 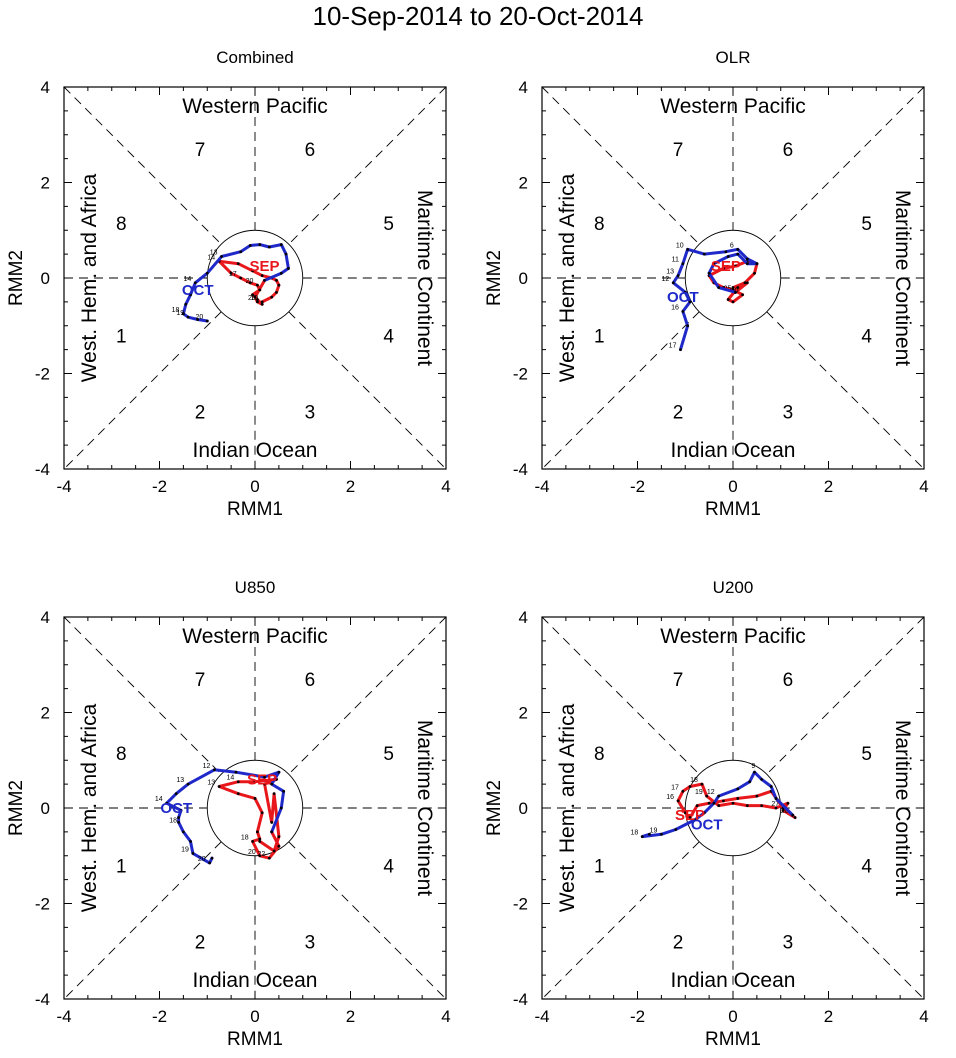 What do you see at coordinates (42, 374) in the screenshot?
I see `y-tick-label: -2` at bounding box center [42, 374].